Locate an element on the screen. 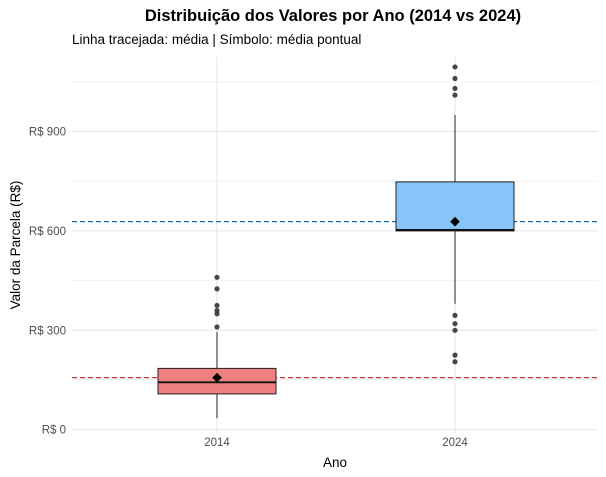  y-tick-labels: R$ 0 R$ 300 R$ 600 R$ 900 is located at coordinates (47, 282).